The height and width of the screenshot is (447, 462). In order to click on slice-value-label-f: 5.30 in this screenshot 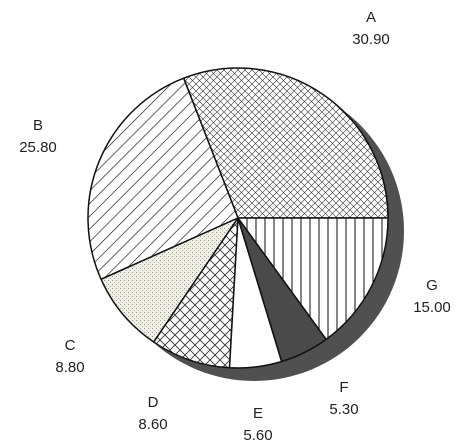, I will do `click(343, 409)`.